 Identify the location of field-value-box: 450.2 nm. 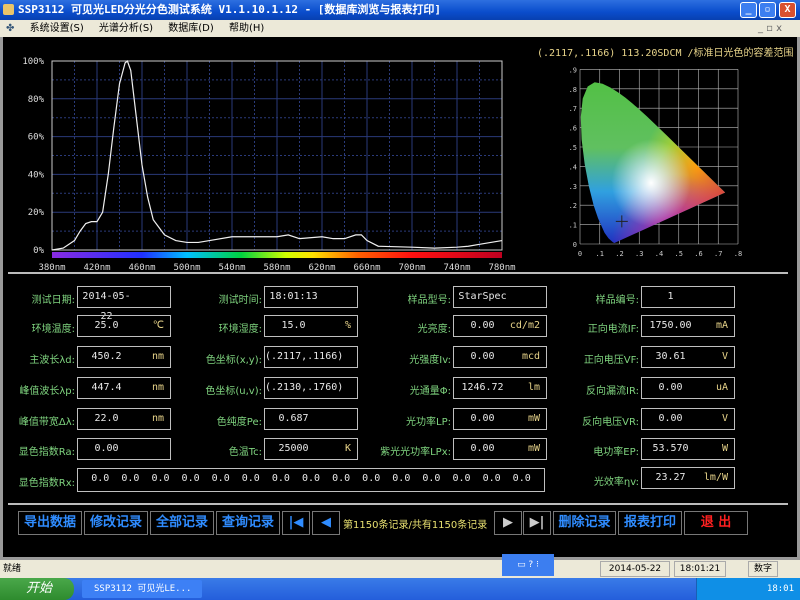
(124, 357).